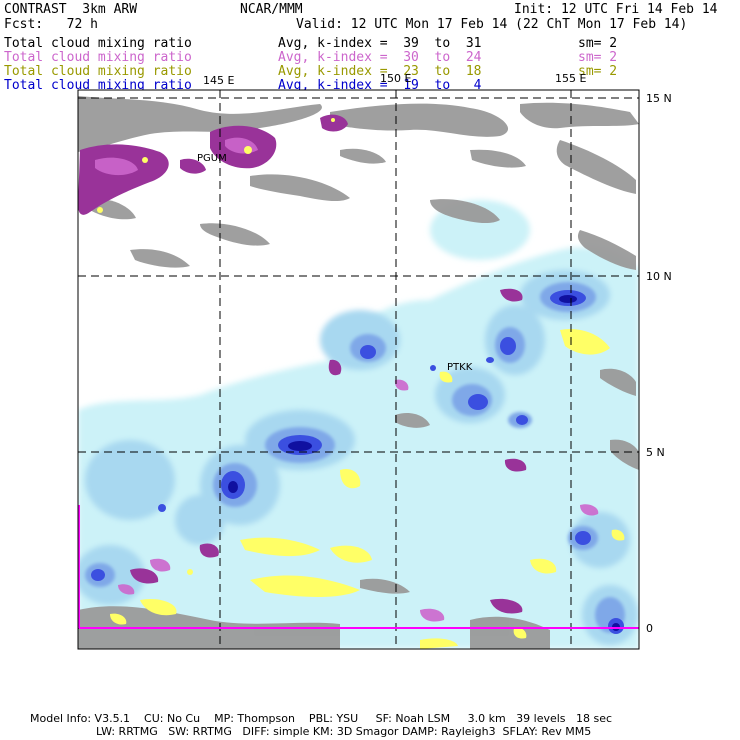 The width and height of the screenshot is (740, 740). Describe the element at coordinates (271, 9) in the screenshot. I see `center-name: NCAR/MMM` at that location.